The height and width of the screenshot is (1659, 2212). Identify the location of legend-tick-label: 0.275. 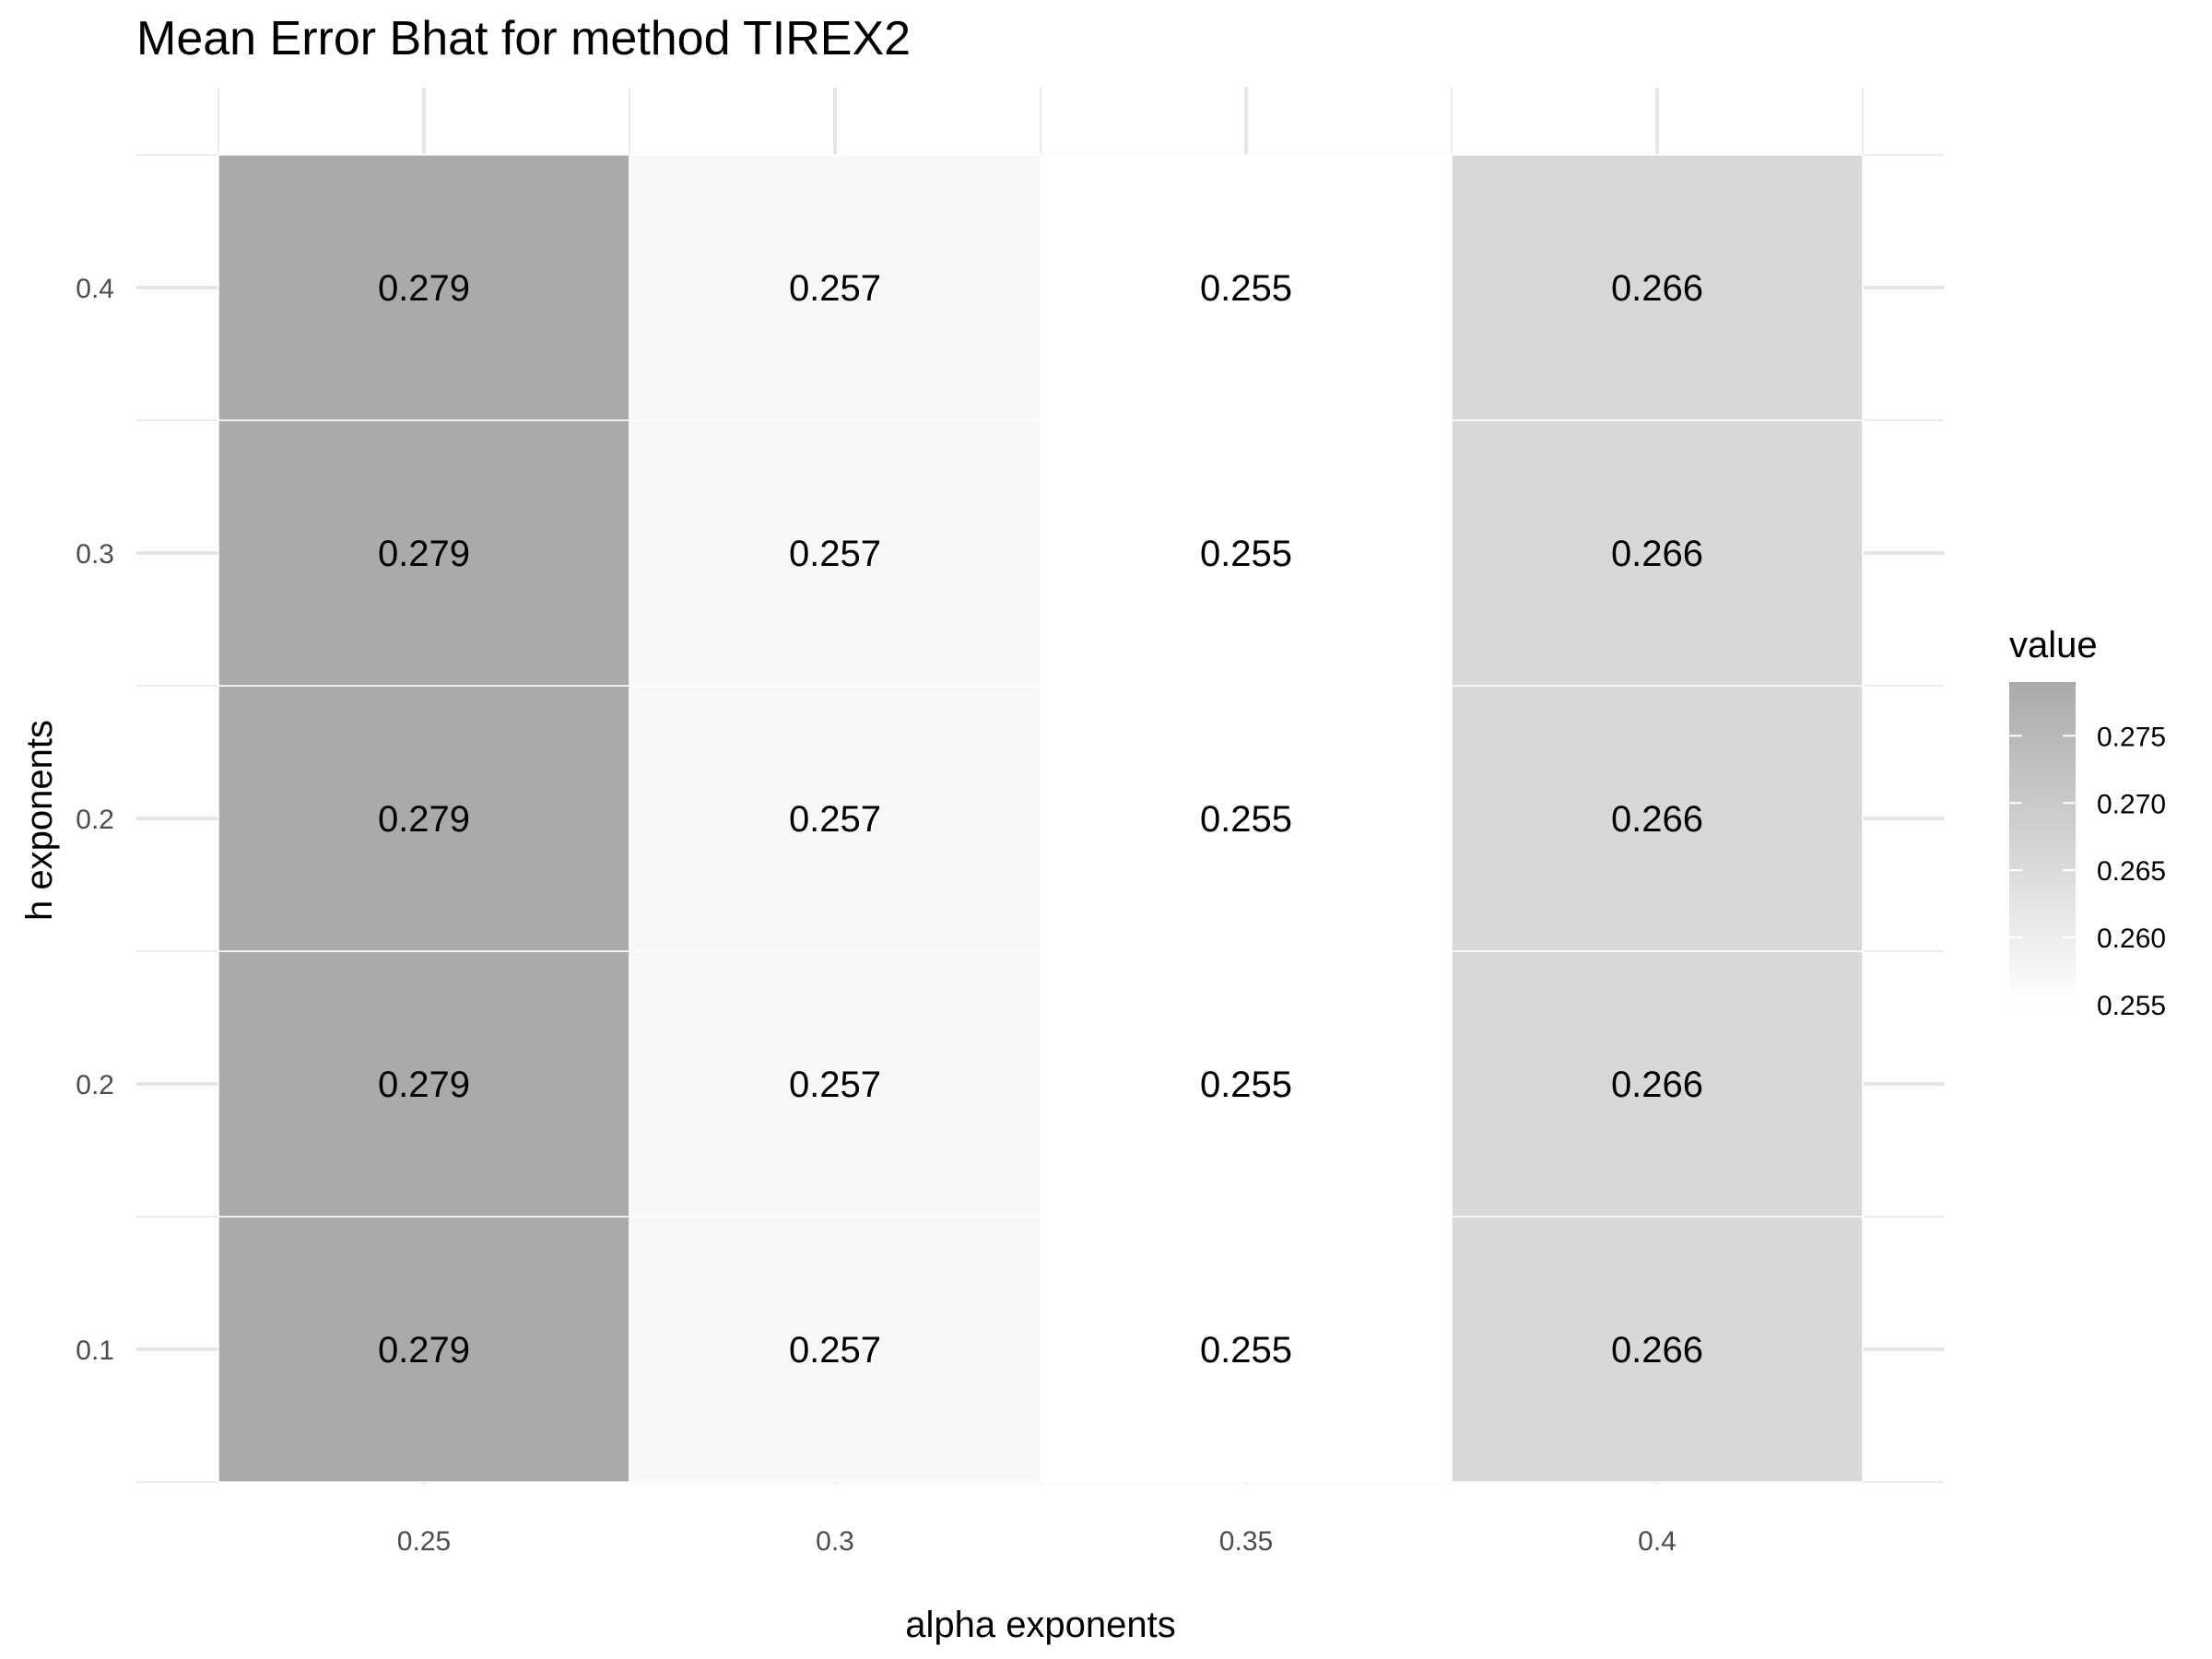
(2131, 737).